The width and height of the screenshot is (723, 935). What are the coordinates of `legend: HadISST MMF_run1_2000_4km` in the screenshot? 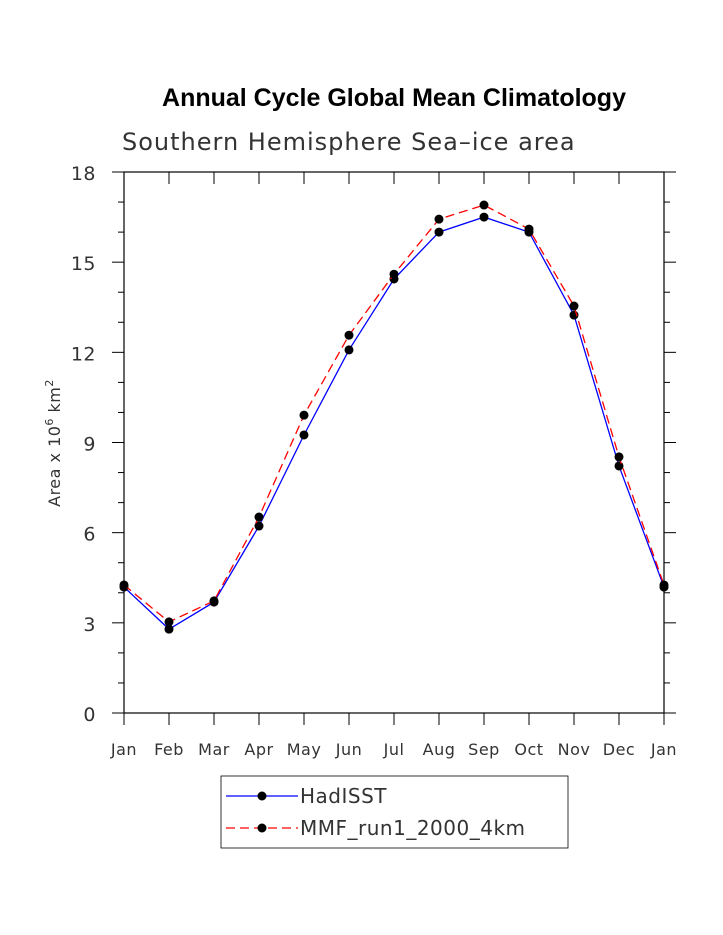 It's located at (376, 812).